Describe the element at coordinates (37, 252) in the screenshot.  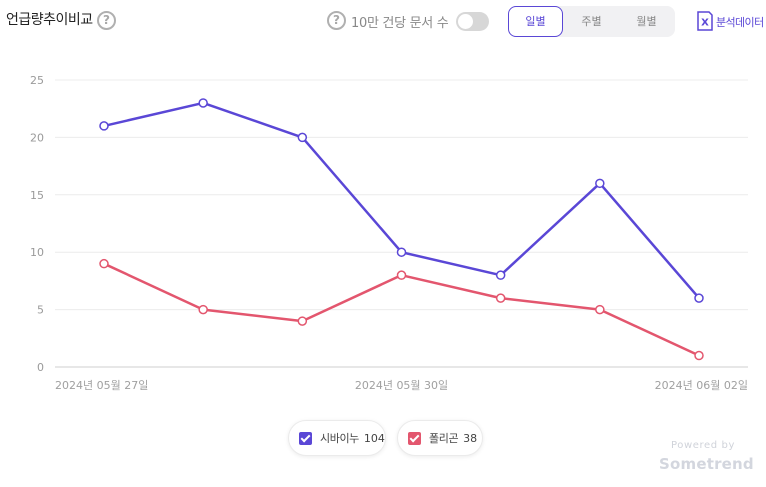
I see `y-tick-label: 10` at that location.